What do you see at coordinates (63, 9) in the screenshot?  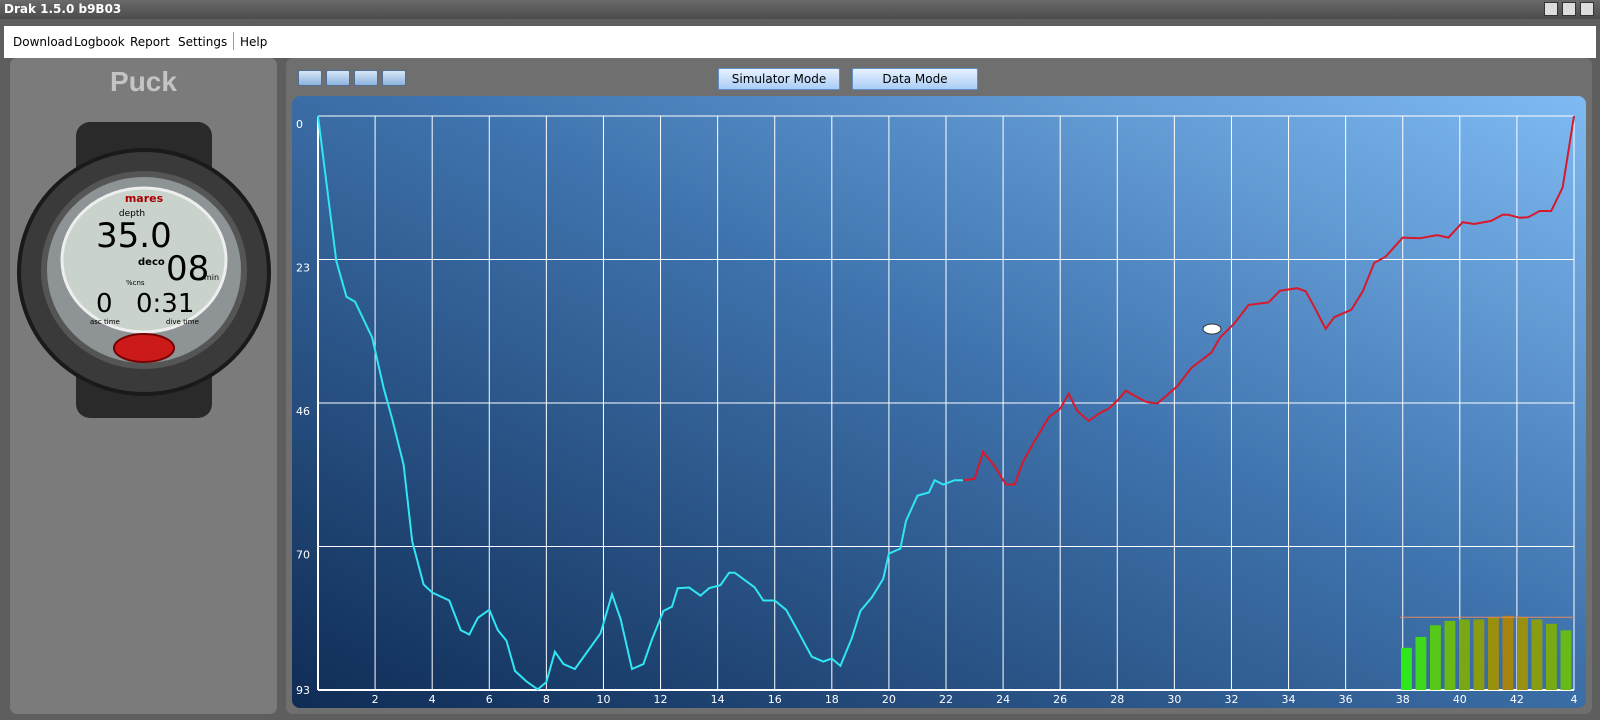 I see `window-title: Drak 1.5.0 b9B03` at bounding box center [63, 9].